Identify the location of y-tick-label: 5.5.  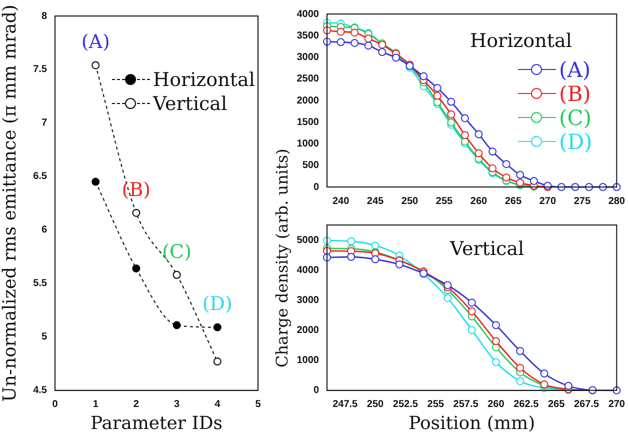
(40, 284).